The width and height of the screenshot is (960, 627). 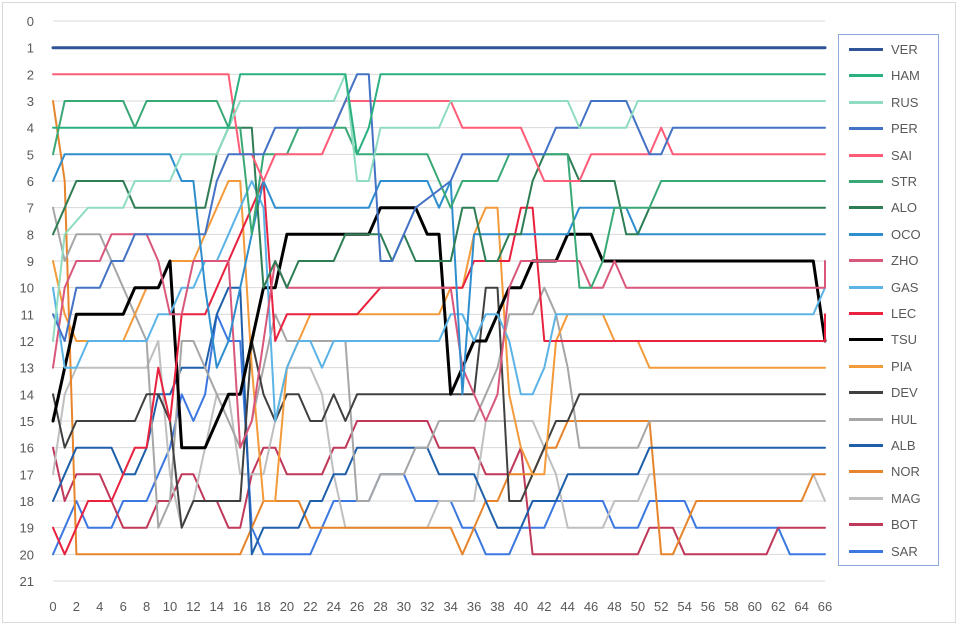 What do you see at coordinates (591, 606) in the screenshot?
I see `x-tick-label: 46` at bounding box center [591, 606].